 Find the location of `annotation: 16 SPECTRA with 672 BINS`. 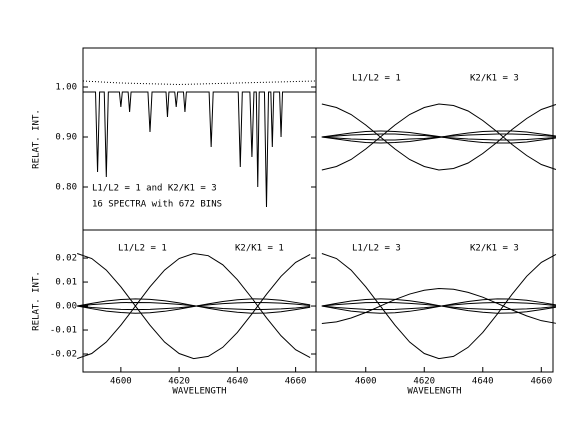

annotation: 16 SPECTRA with 672 BINS is located at coordinates (157, 205).